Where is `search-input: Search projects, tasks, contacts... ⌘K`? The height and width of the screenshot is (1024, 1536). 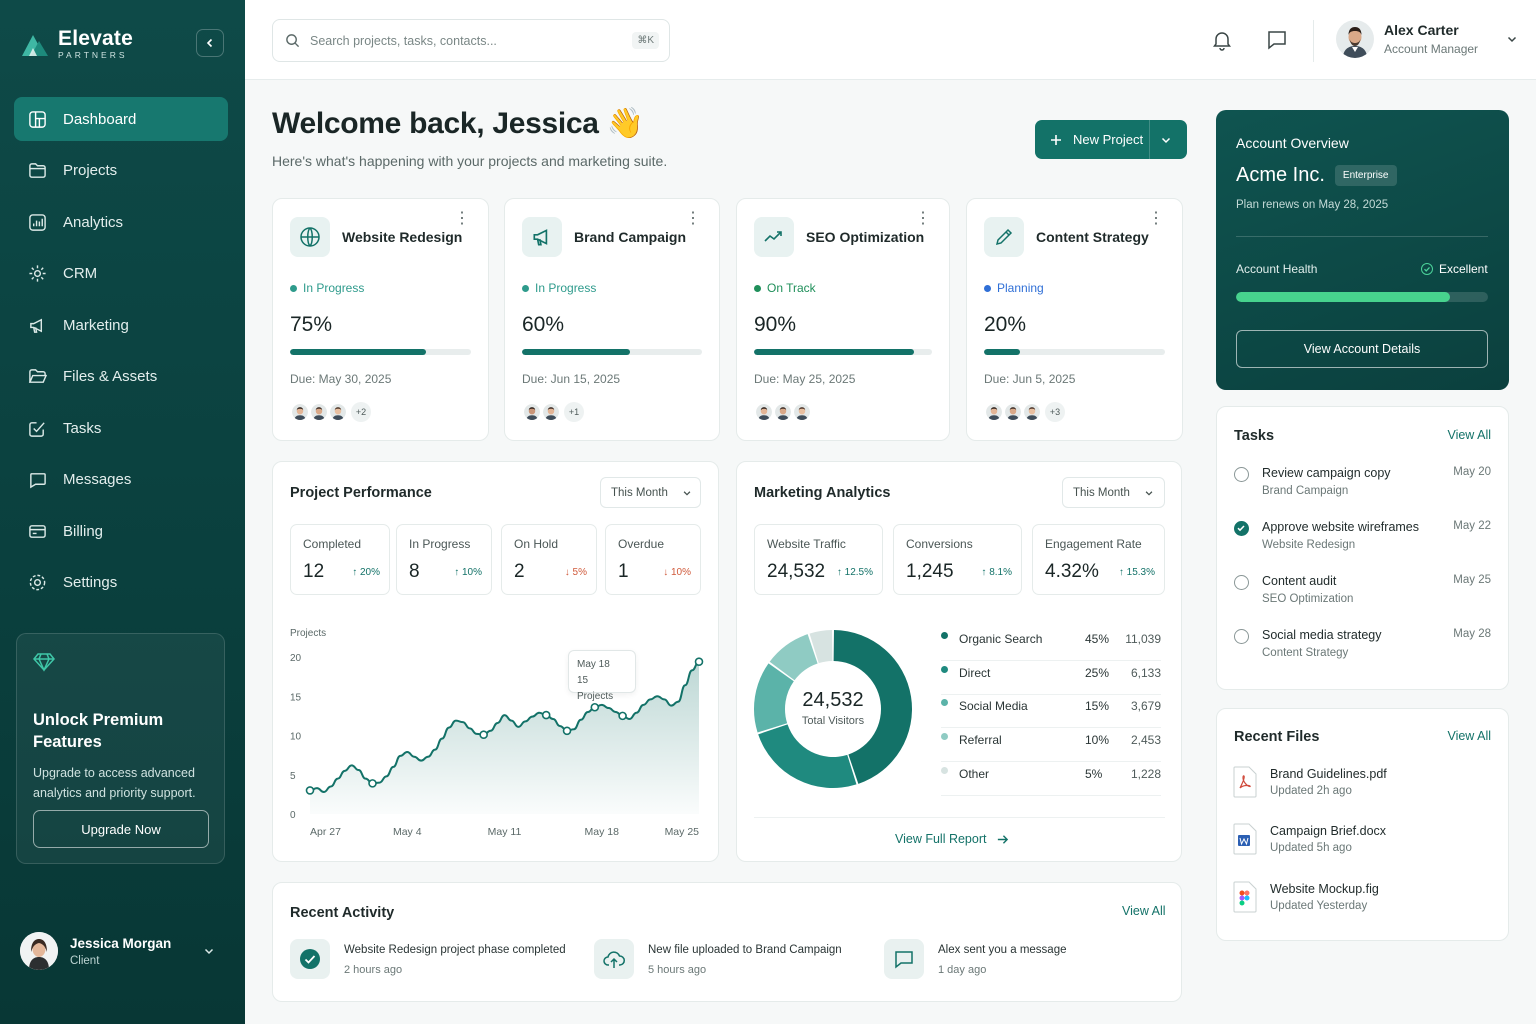 search-input: Search projects, tasks, contacts... ⌘K is located at coordinates (471, 40).